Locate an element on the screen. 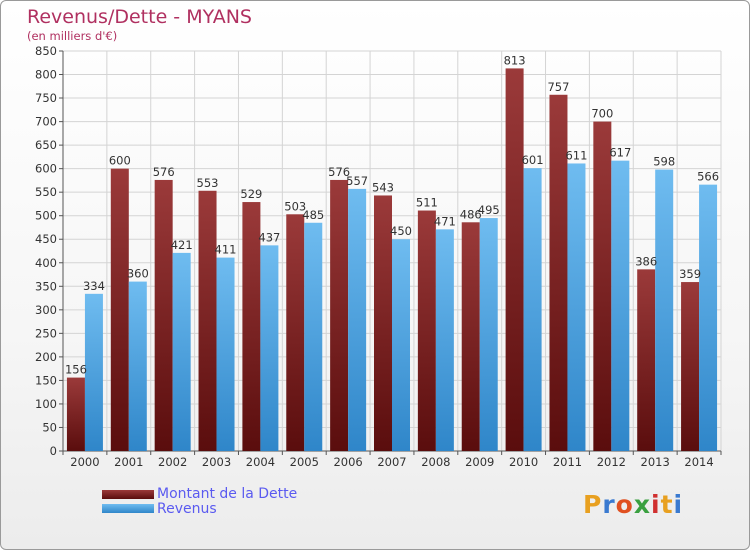 Image resolution: width=750 pixels, height=550 pixels. data-label: 359 is located at coordinates (690, 274).